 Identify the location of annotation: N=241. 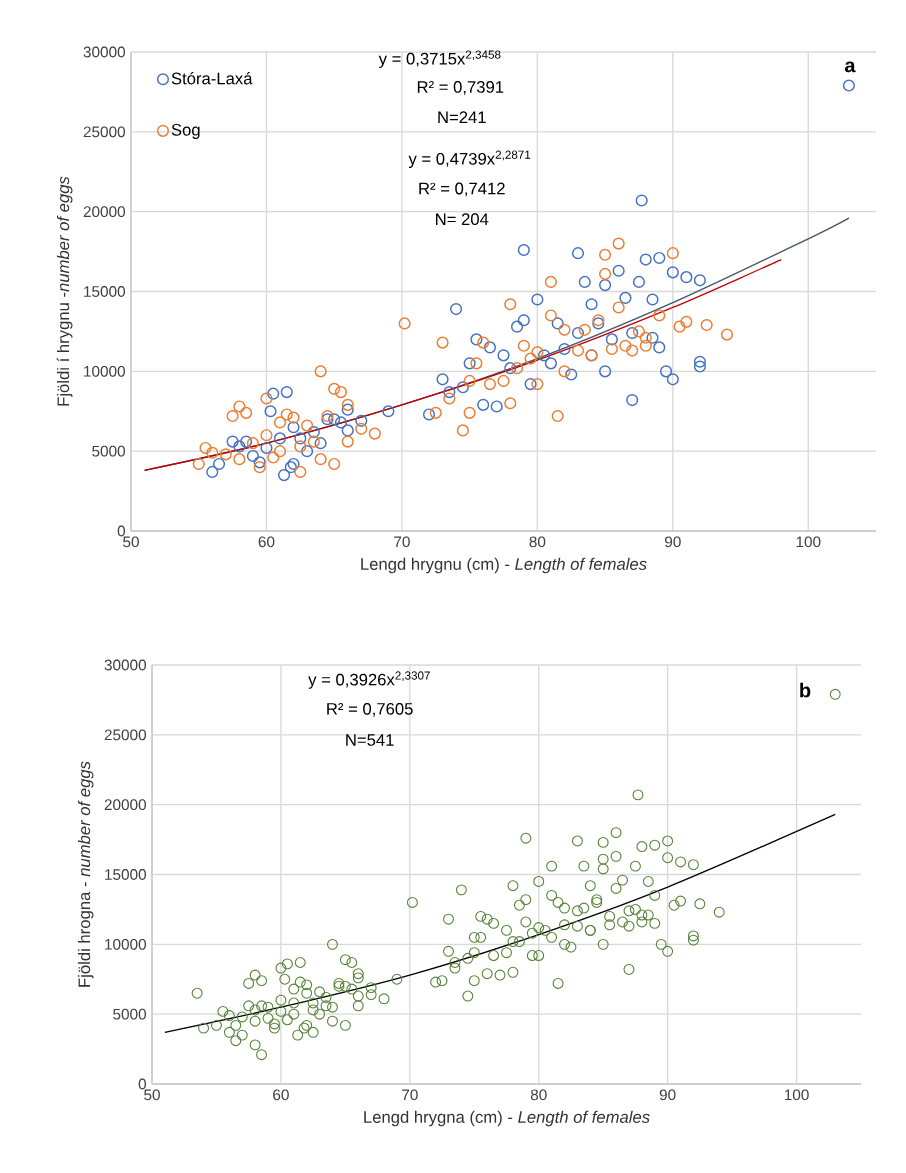
(462, 117).